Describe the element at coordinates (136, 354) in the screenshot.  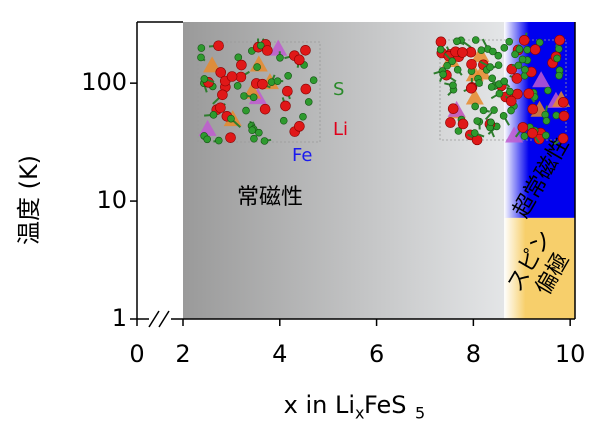
I see `x-tick-label: 0` at that location.